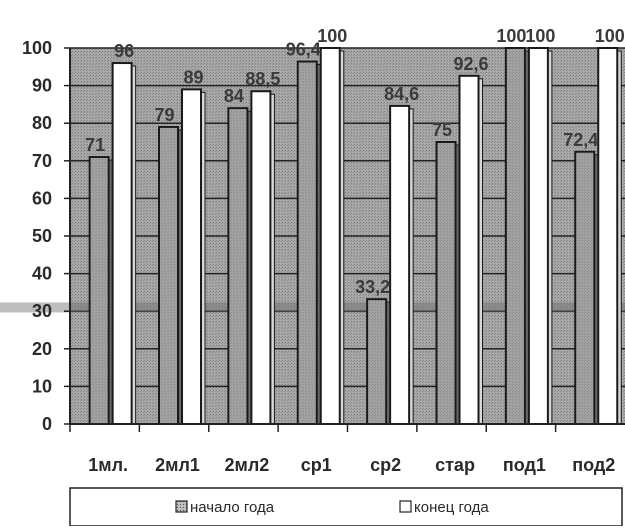 This screenshot has width=625, height=531. I want to click on y-tick-label: 10, so click(42, 386).